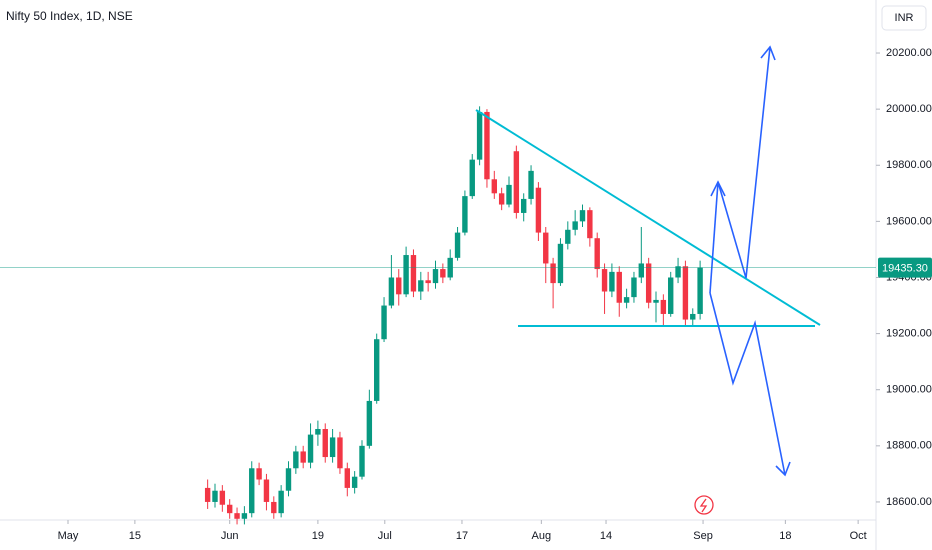 The width and height of the screenshot is (932, 550). What do you see at coordinates (909, 221) in the screenshot?
I see `y-tick-label: 19600.00` at bounding box center [909, 221].